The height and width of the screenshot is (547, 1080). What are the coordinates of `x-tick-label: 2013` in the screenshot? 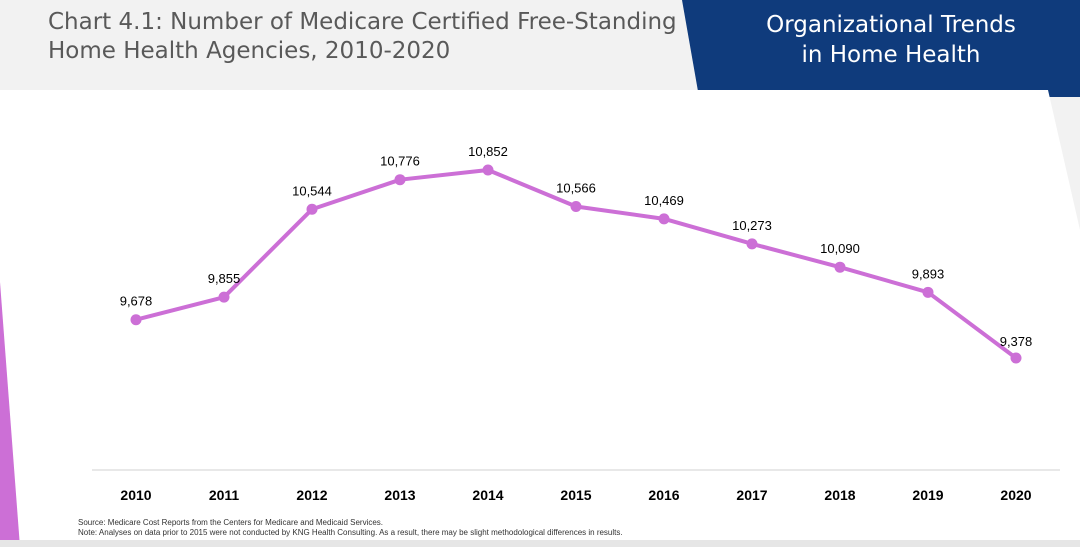 It's located at (399, 495).